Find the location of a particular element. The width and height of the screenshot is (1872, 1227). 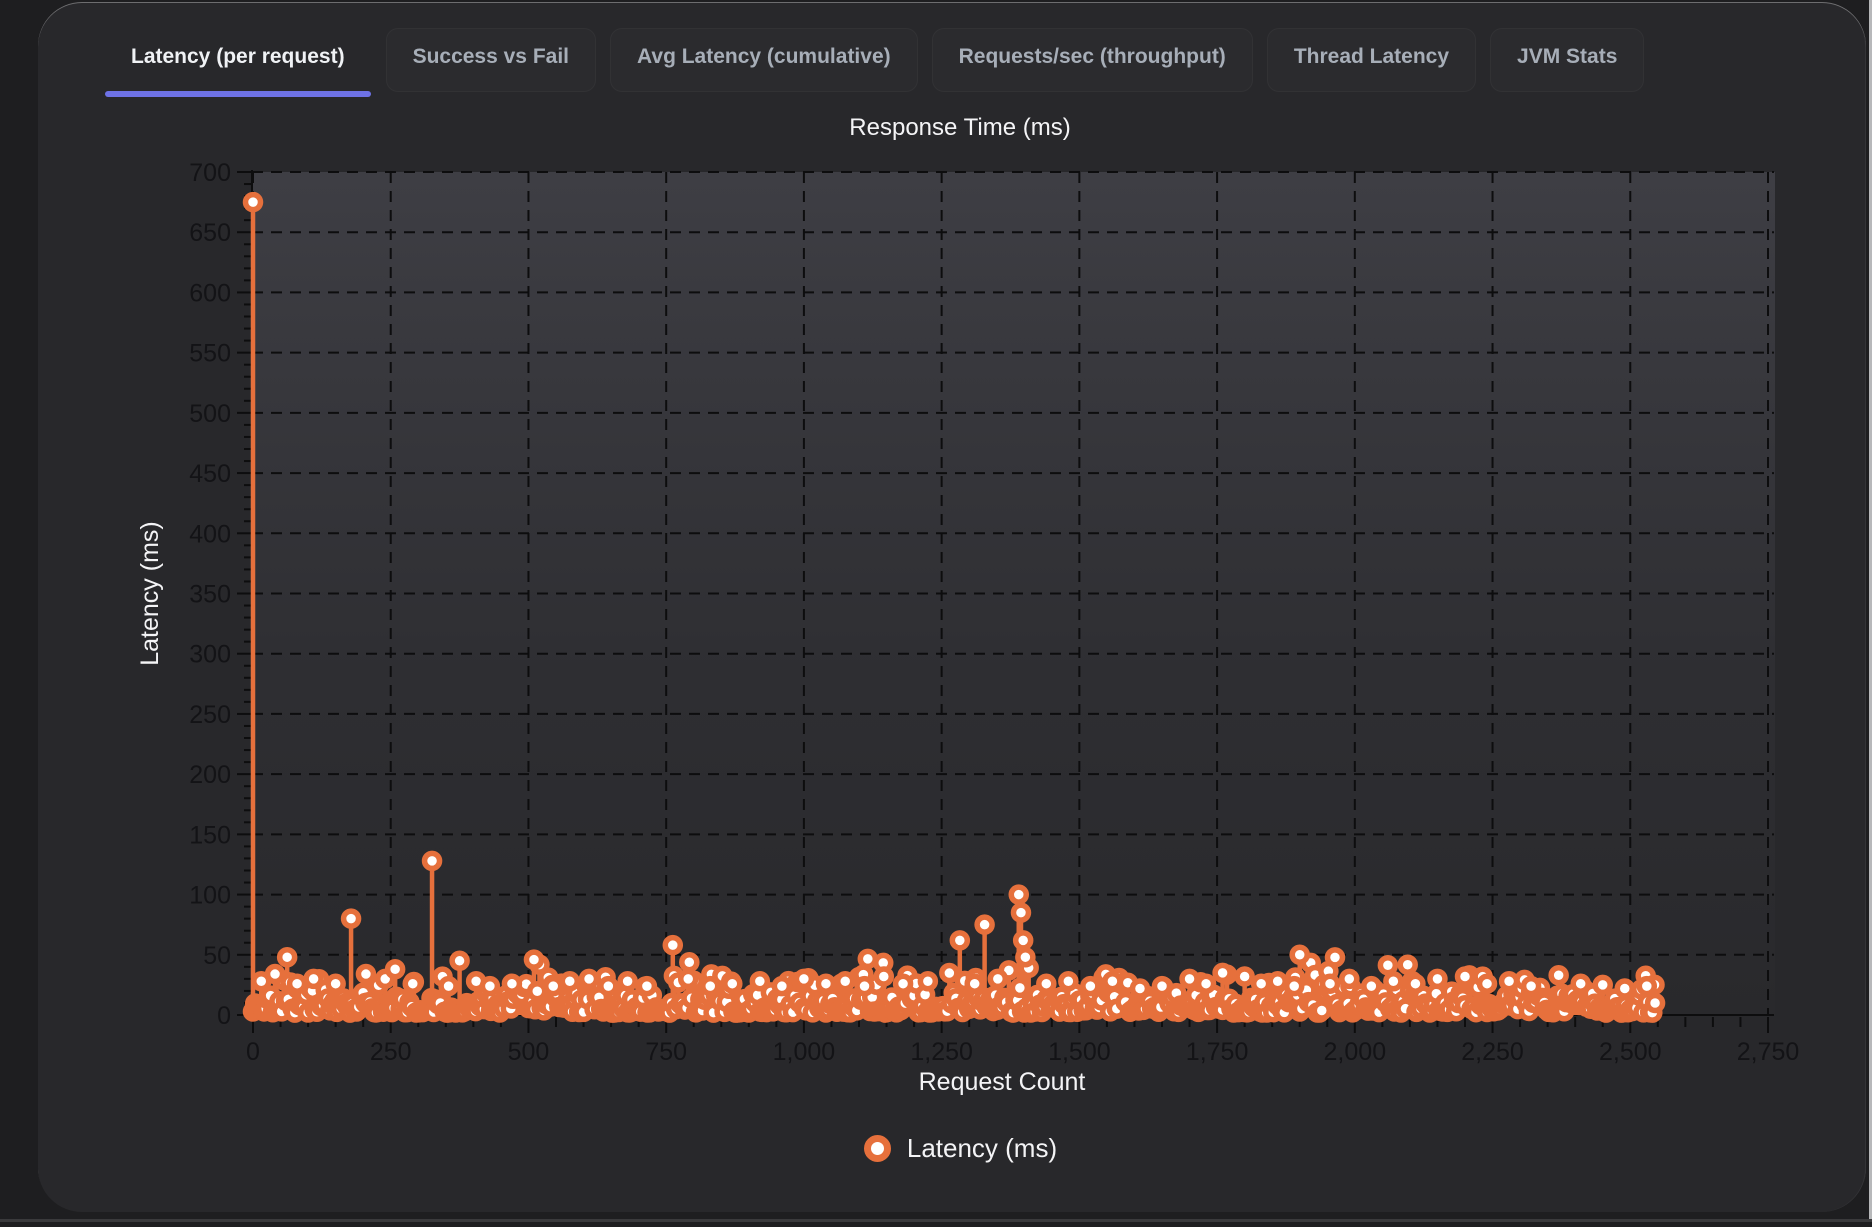

tab-label: JVM Stats is located at coordinates (1567, 56).